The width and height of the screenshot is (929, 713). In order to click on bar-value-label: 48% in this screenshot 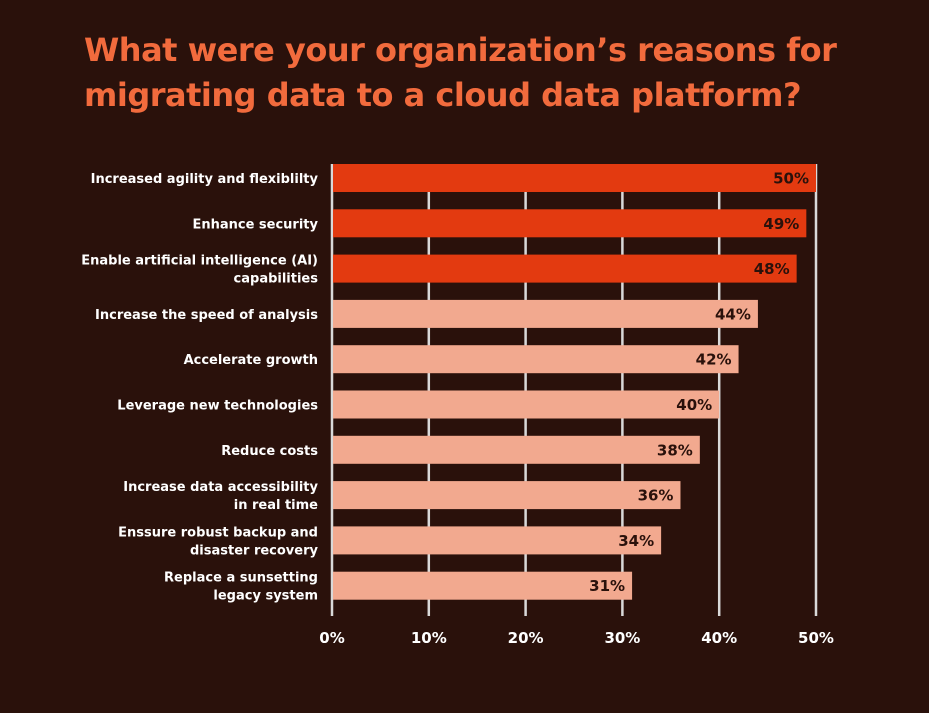, I will do `click(772, 269)`.